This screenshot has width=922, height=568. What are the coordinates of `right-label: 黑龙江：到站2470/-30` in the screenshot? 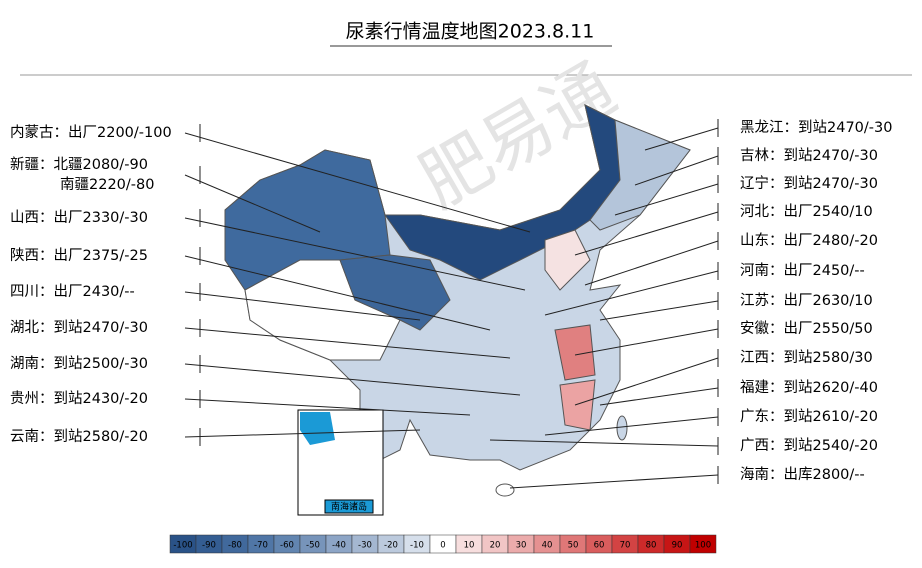 It's located at (816, 127).